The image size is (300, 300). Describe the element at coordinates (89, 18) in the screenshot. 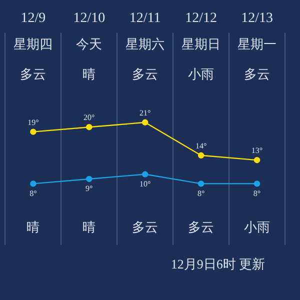

I see `x-tick-label: 12/10` at that location.